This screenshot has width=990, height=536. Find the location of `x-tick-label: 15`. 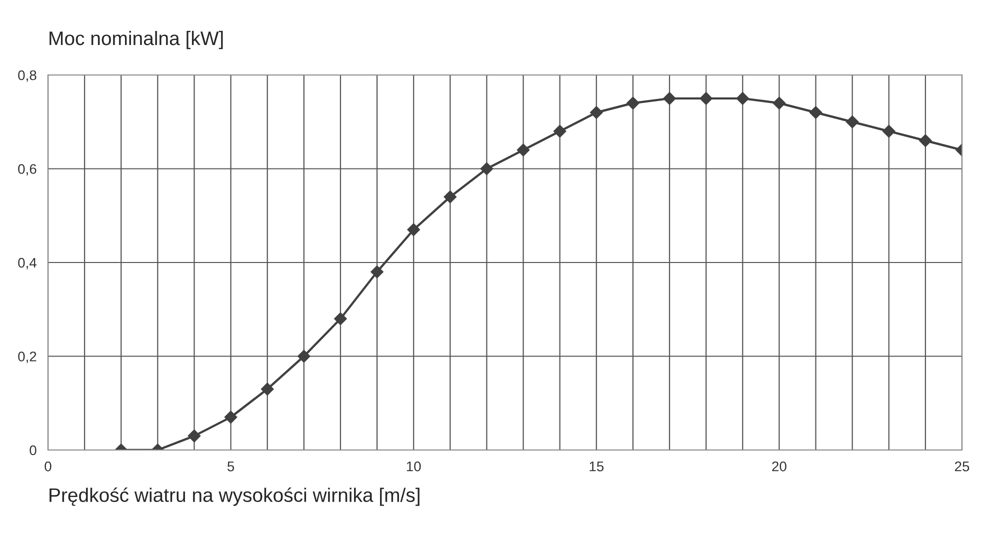

x-tick-label: 15 is located at coordinates (597, 467).